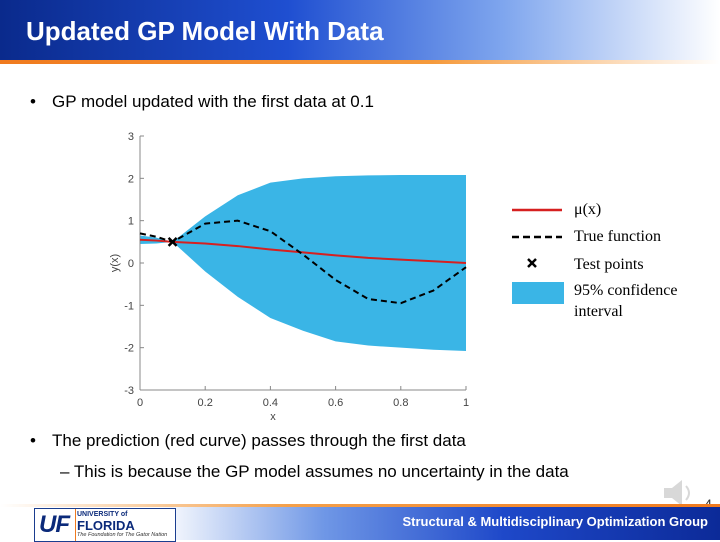 Image resolution: width=720 pixels, height=542 pixels. I want to click on logo-tagline: The Foundation for The Gator Nation, so click(122, 535).